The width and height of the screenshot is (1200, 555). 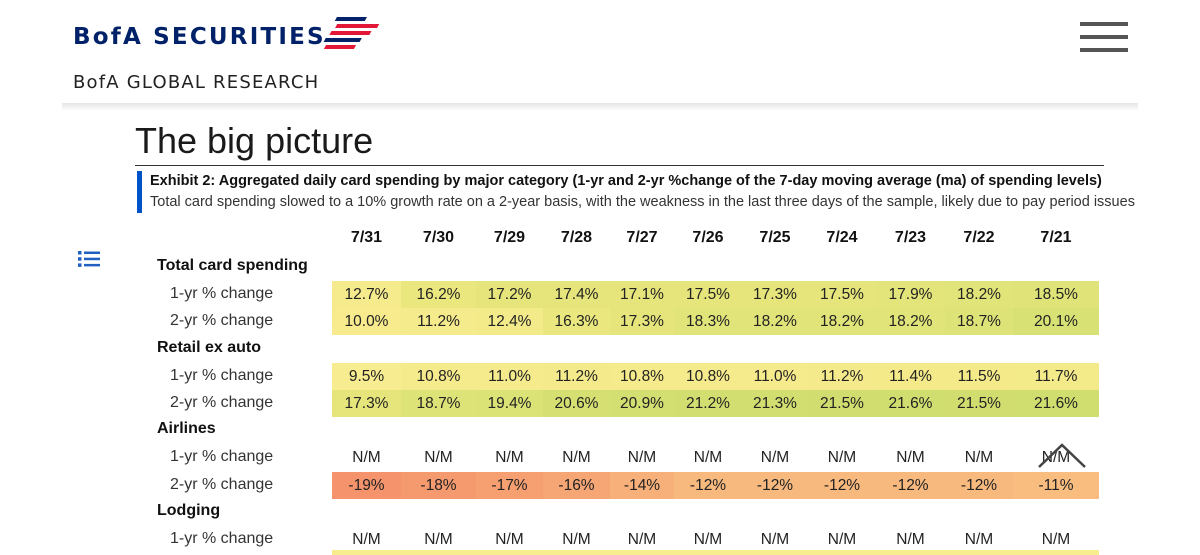 I want to click on table-cell: 9.5%, so click(x=366, y=376).